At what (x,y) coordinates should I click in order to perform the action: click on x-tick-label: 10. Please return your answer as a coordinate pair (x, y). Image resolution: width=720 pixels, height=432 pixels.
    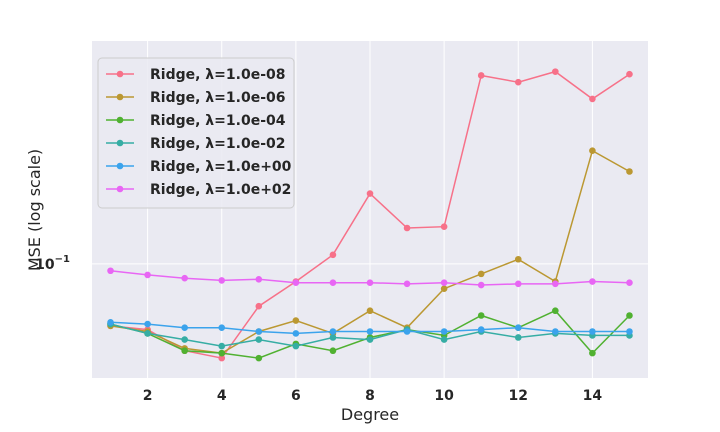
    Looking at the image, I should click on (444, 396).